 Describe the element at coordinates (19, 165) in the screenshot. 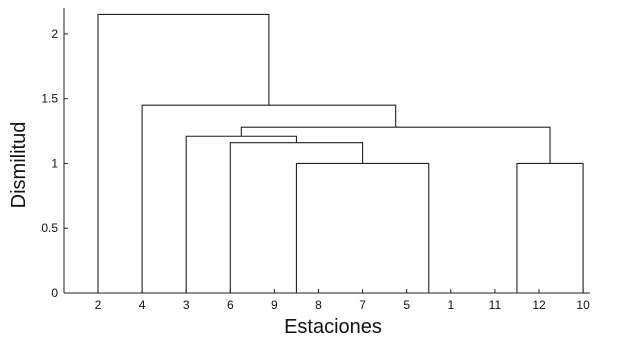

I see `y-axis-title: Dismilitud` at that location.